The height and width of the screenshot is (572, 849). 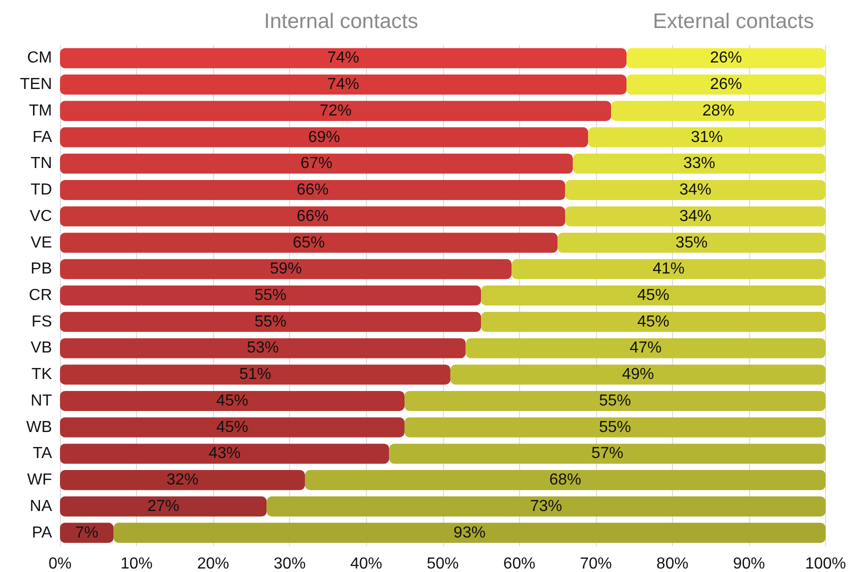 What do you see at coordinates (60, 564) in the screenshot?
I see `x-tick-label: 0%` at bounding box center [60, 564].